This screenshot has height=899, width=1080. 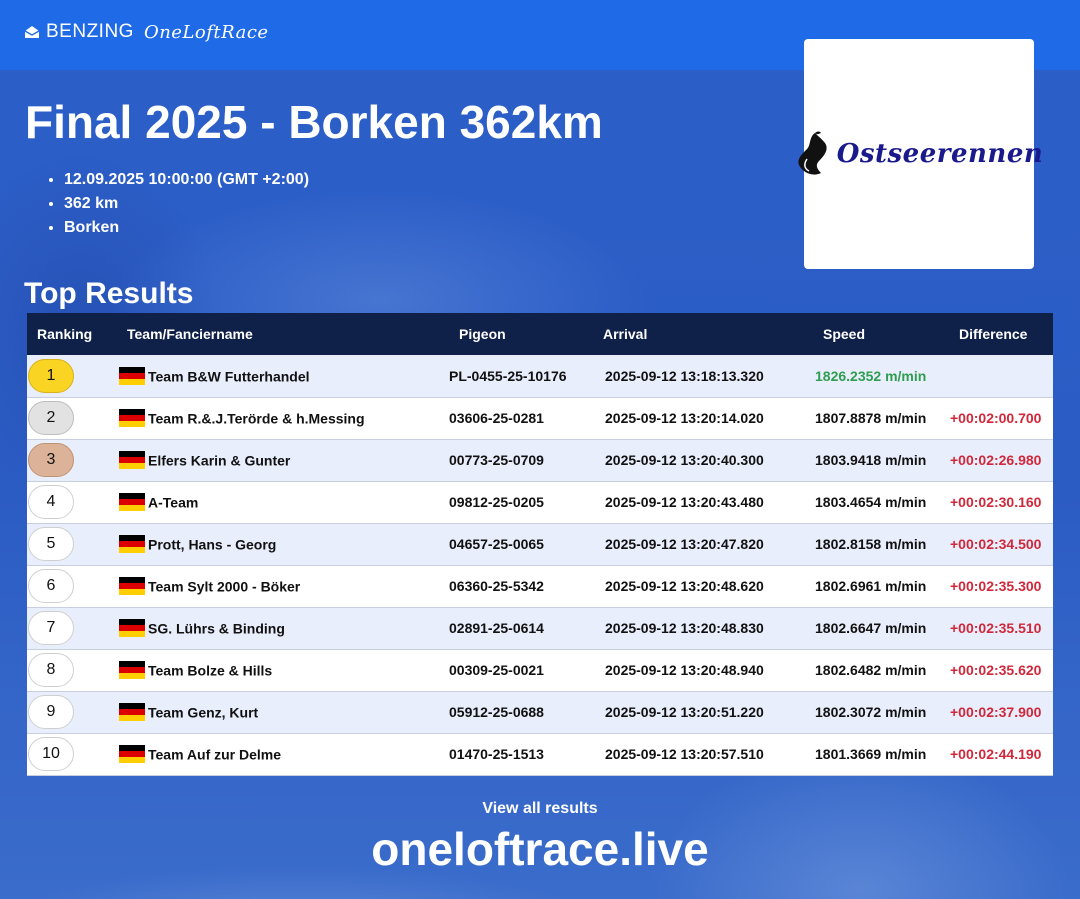 What do you see at coordinates (72, 502) in the screenshot?
I see `rank-cell: 4` at bounding box center [72, 502].